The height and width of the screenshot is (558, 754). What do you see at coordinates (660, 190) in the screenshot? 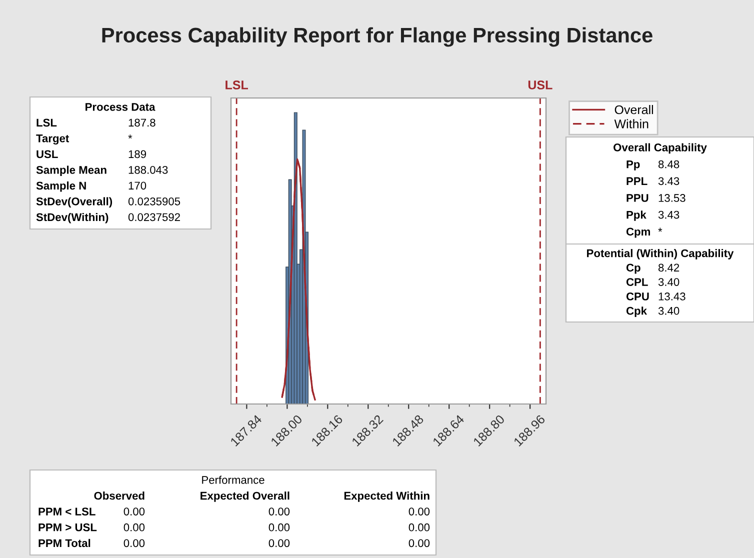
I see `text: Overall Capability Pp 8.48 PPL 3.43 PPU 13.53 Ppk 3.43 Cpm *` at bounding box center [660, 190].